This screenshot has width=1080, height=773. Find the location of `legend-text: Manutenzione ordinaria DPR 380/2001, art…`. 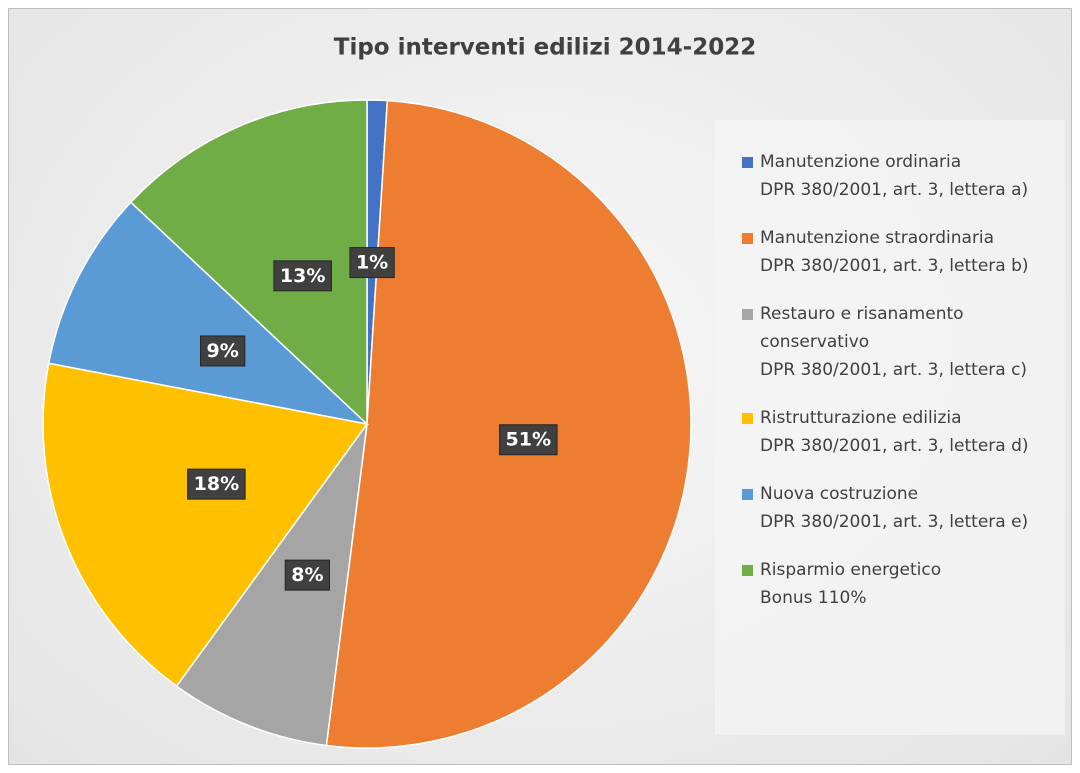

legend-text: Manutenzione ordinaria DPR 380/2001, art… is located at coordinates (894, 176).